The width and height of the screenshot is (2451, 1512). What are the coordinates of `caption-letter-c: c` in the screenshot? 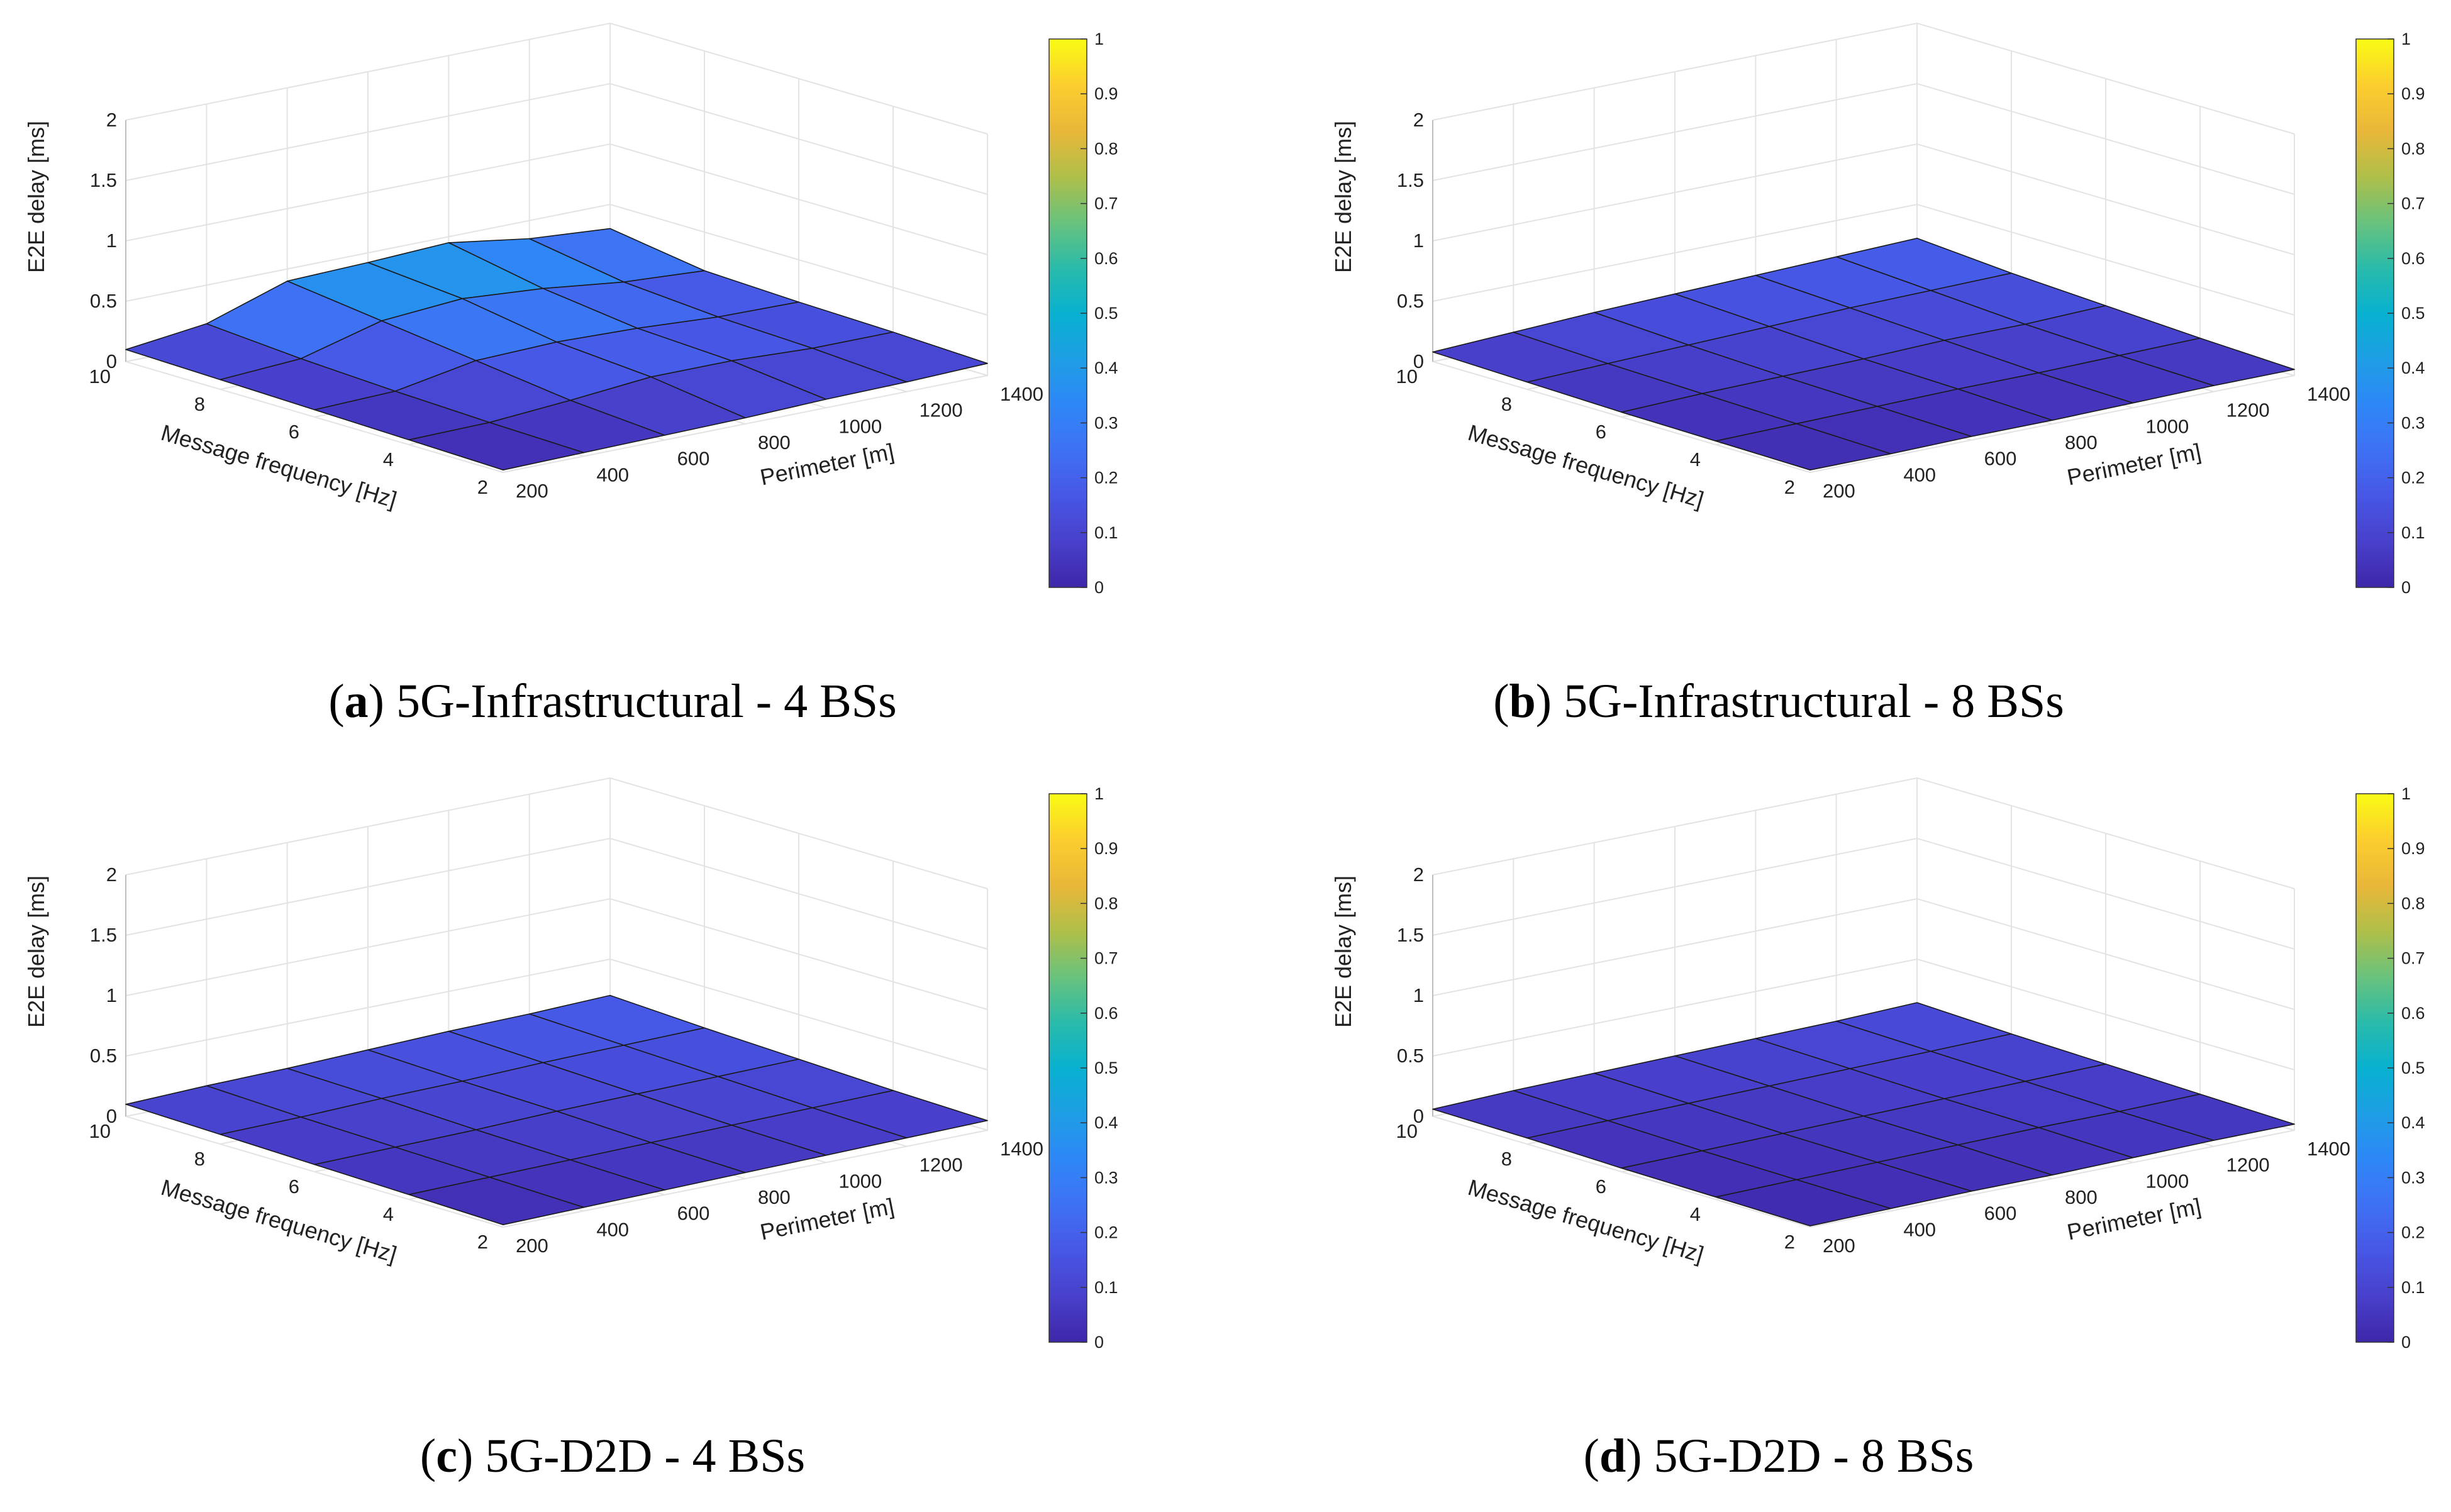 It's located at (446, 1456).